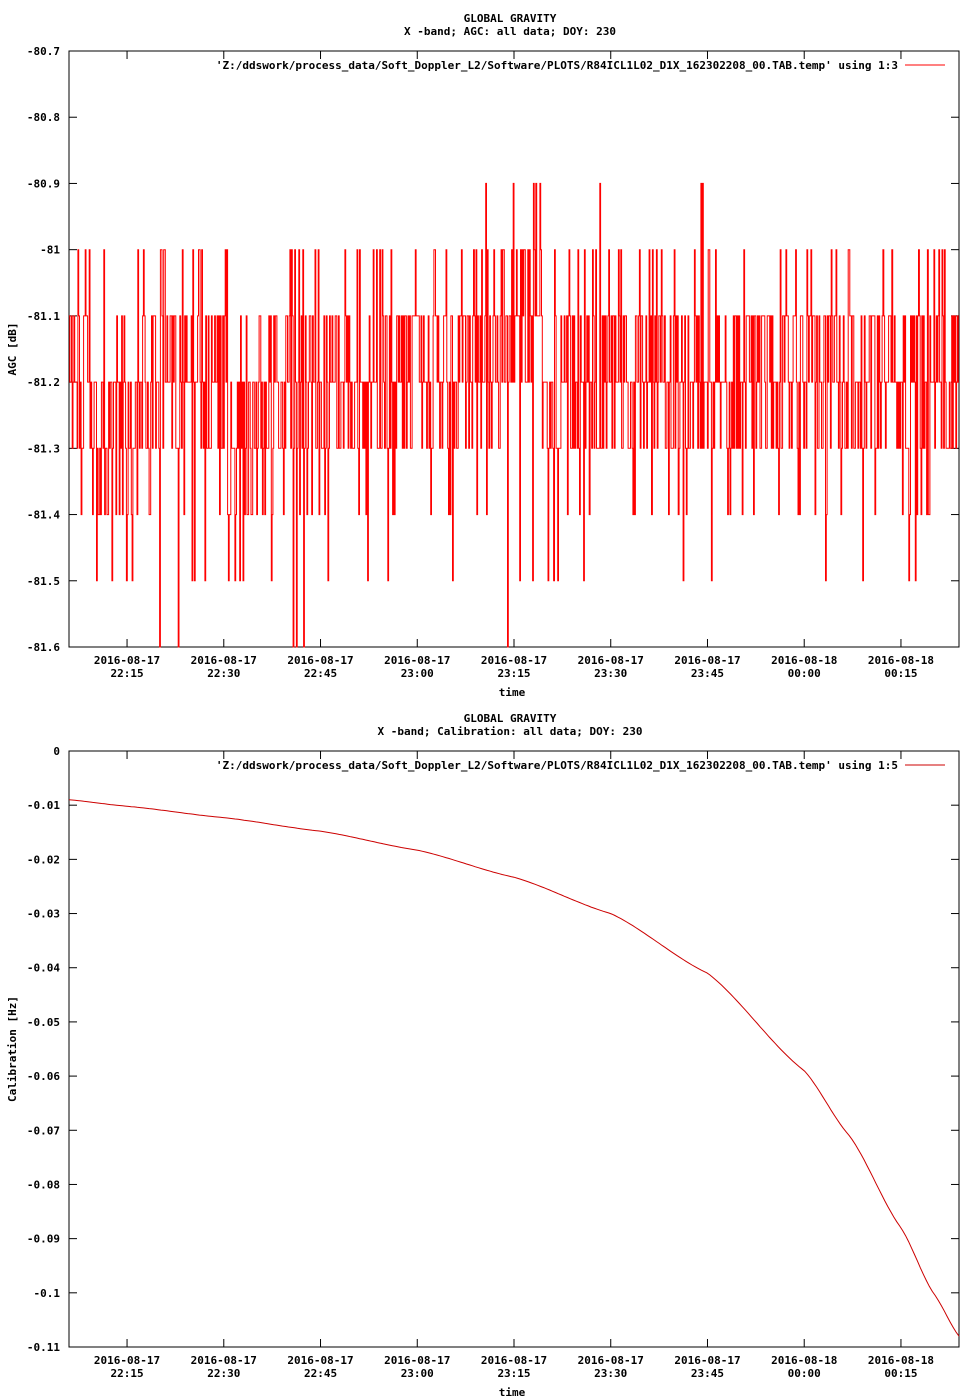 The width and height of the screenshot is (980, 1400). I want to click on y-tick-label: -81.4, so click(43, 515).